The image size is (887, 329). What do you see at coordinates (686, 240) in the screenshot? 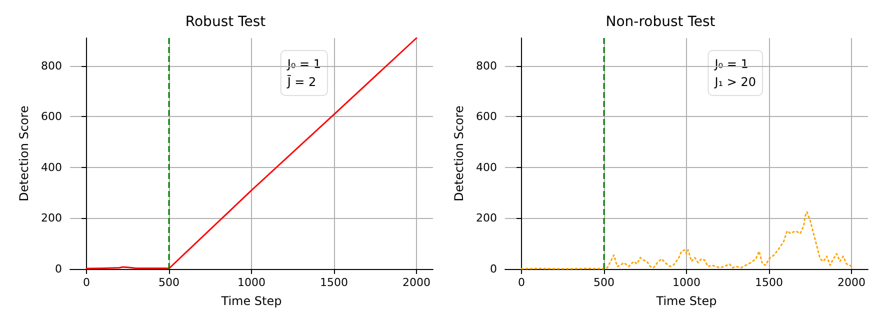
I see `line-series` at bounding box center [686, 240].